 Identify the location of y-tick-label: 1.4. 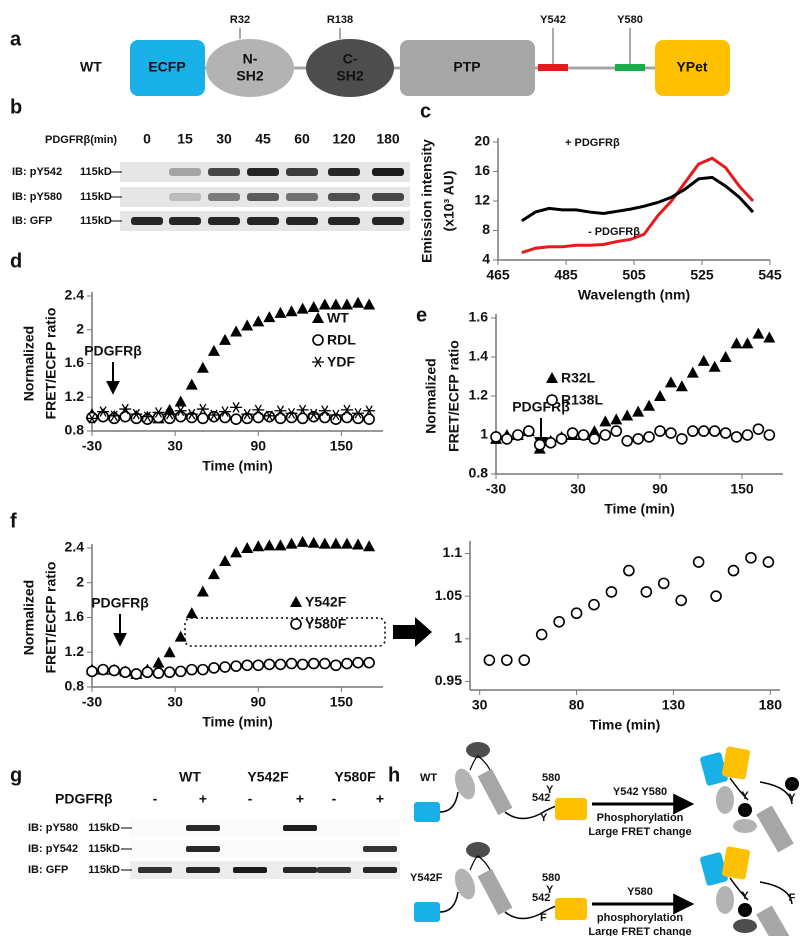
(479, 356).